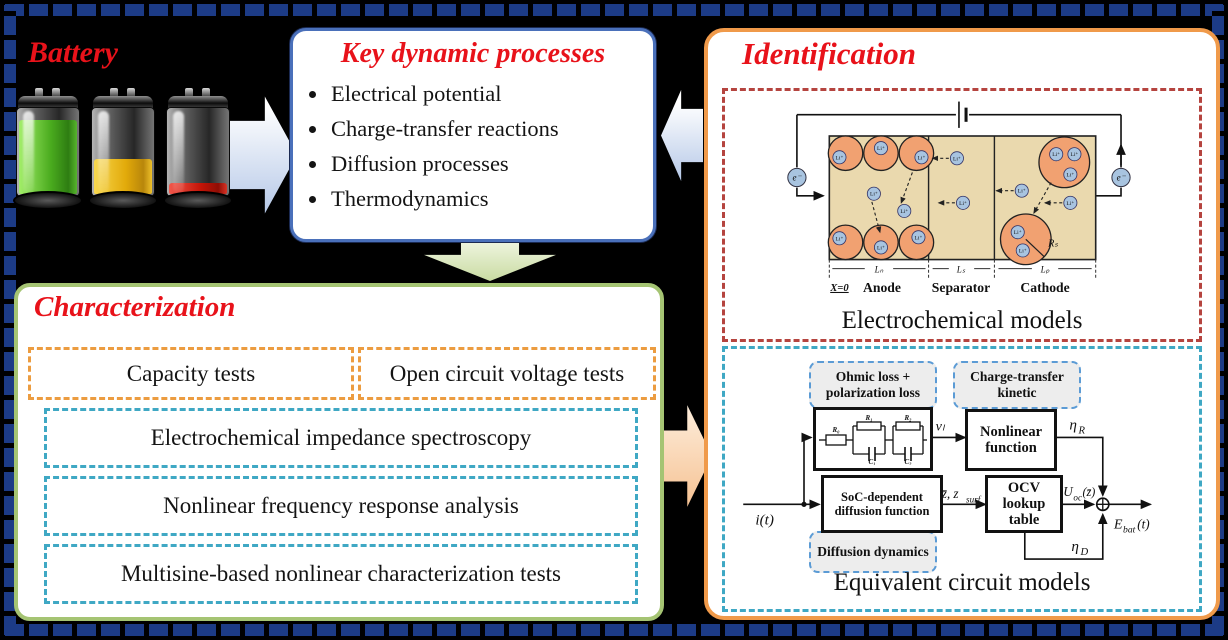 The image size is (1228, 640). I want to click on svg-text: Anode, so click(882, 287).